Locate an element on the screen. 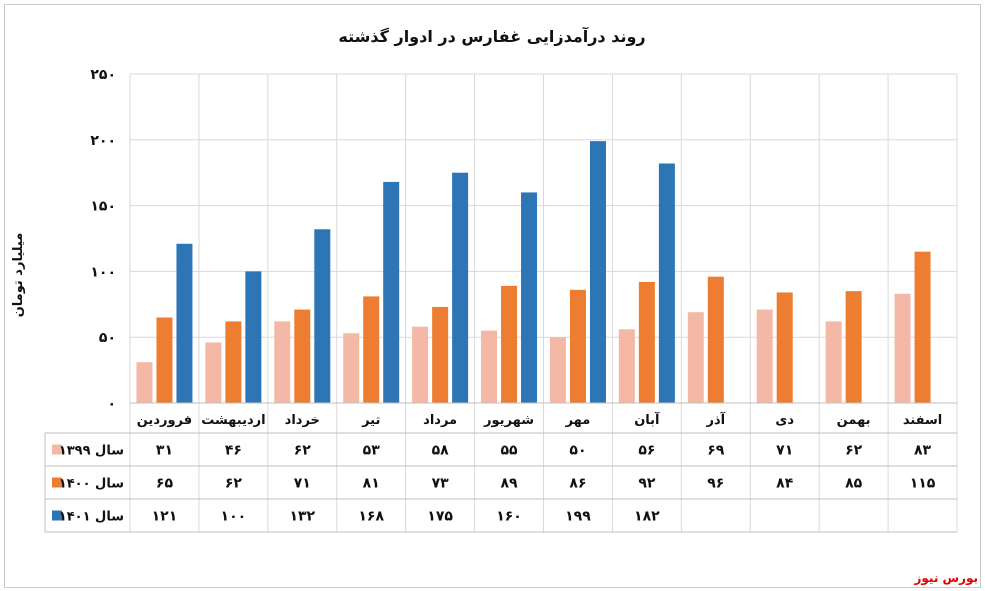 The width and height of the screenshot is (985, 591). data-label: ۳۱ is located at coordinates (164, 451).